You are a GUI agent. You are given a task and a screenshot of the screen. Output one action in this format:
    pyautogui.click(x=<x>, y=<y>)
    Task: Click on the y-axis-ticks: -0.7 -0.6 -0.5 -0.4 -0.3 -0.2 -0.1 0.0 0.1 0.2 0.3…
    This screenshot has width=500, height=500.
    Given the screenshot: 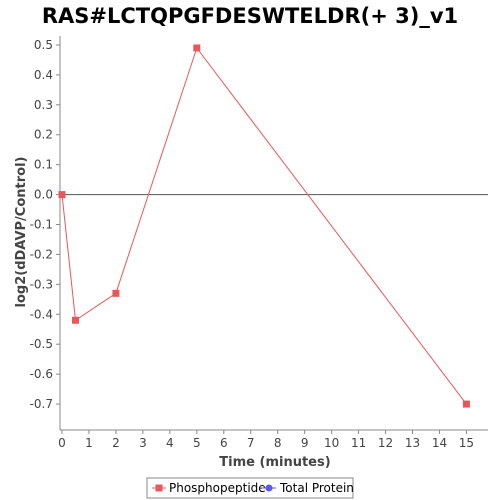 What is the action you would take?
    pyautogui.click(x=45, y=224)
    